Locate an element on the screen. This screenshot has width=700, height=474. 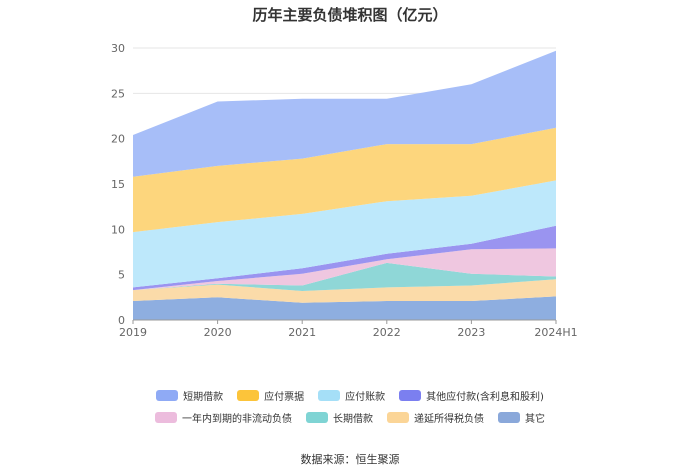
legend-label: 长期借款 is located at coordinates (353, 419).